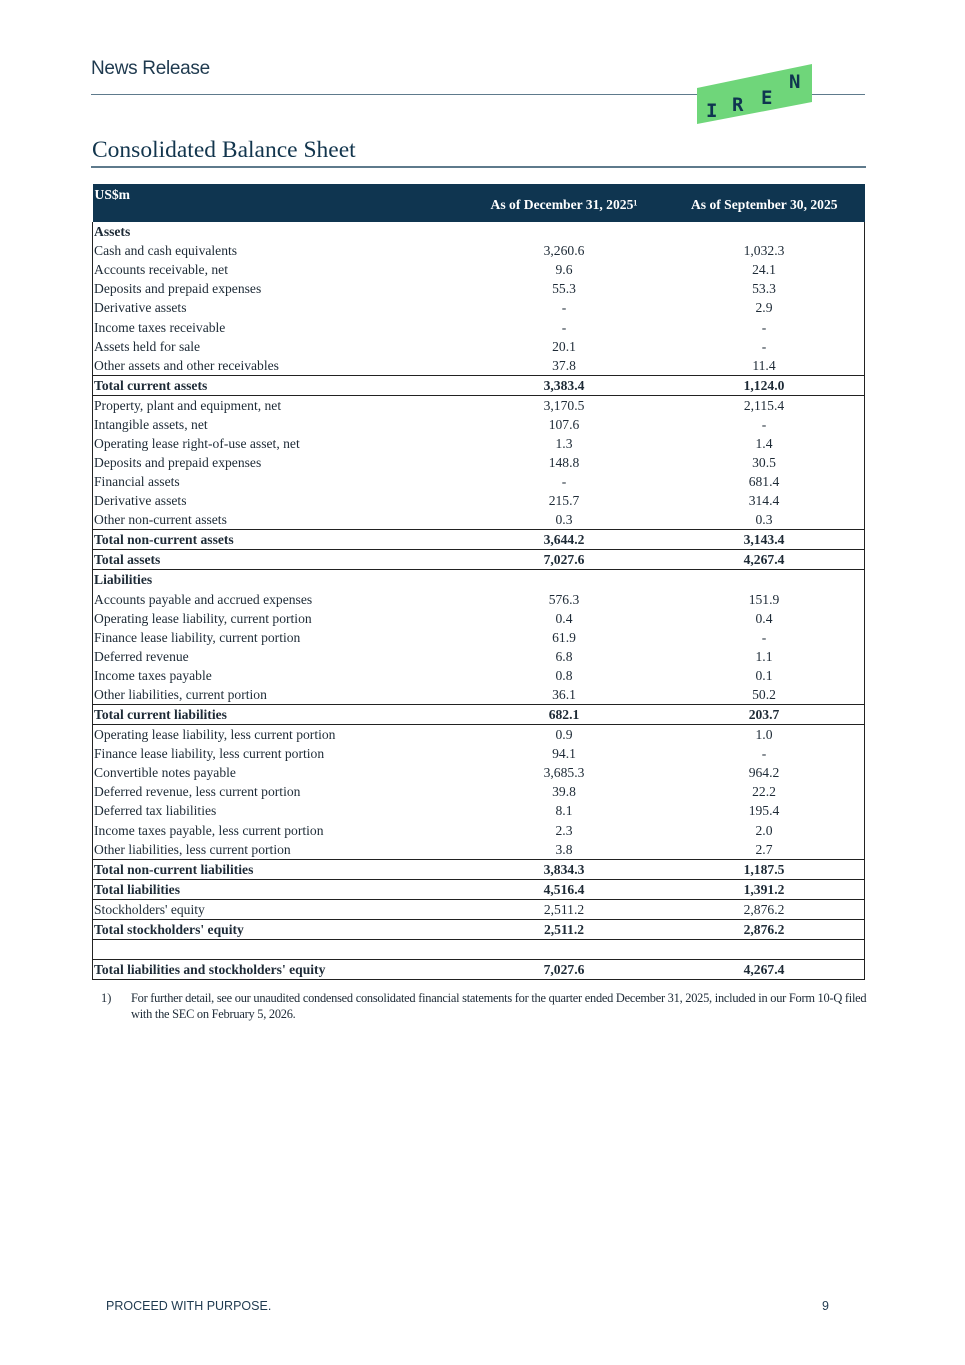 The image size is (965, 1365). I want to click on section-heading-row: Liabilities, so click(479, 580).